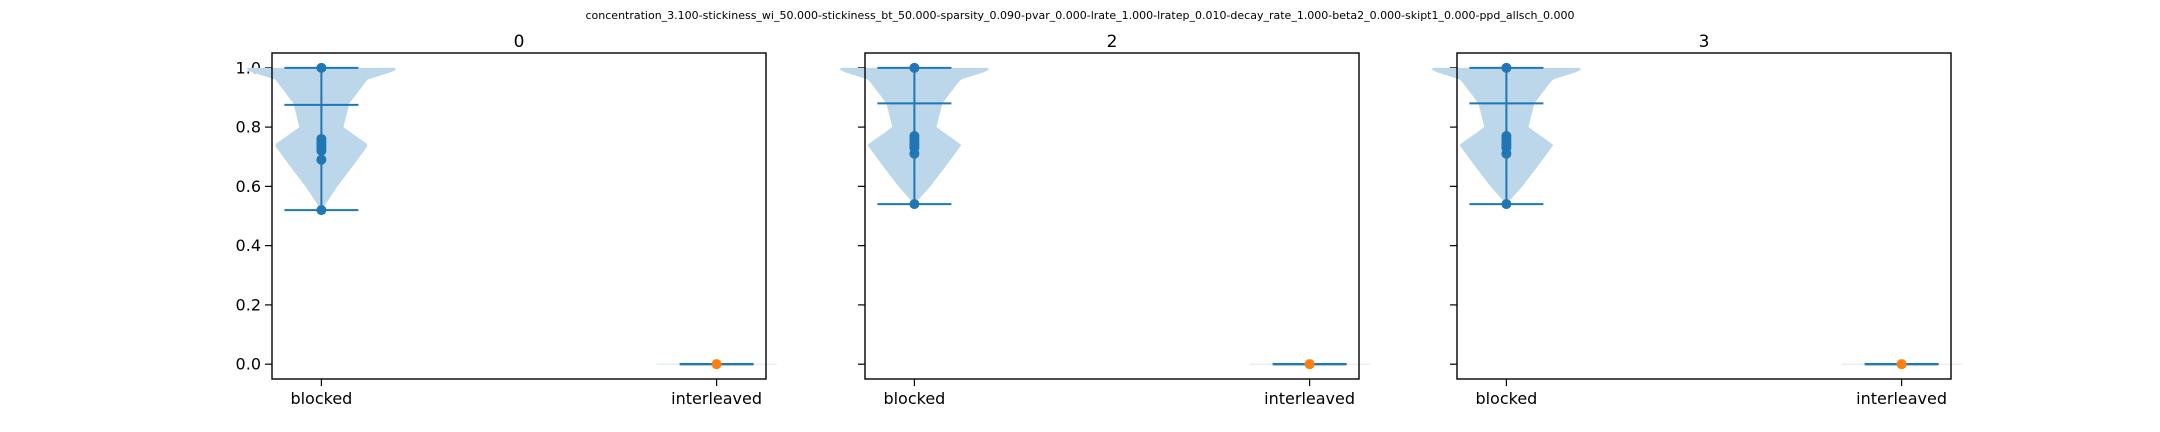  I want to click on y-tick-label: 0.8, so click(248, 127).